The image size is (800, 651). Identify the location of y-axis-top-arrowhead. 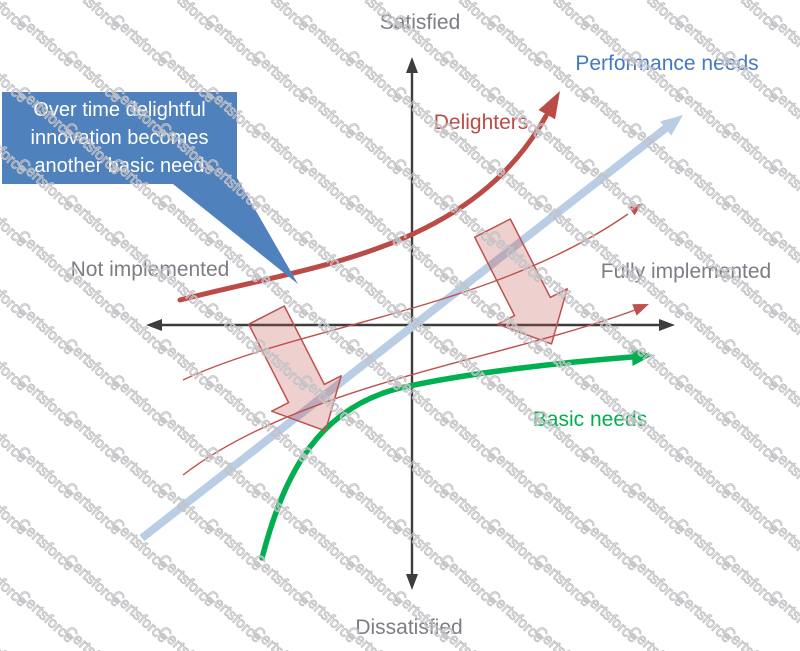
(412, 65).